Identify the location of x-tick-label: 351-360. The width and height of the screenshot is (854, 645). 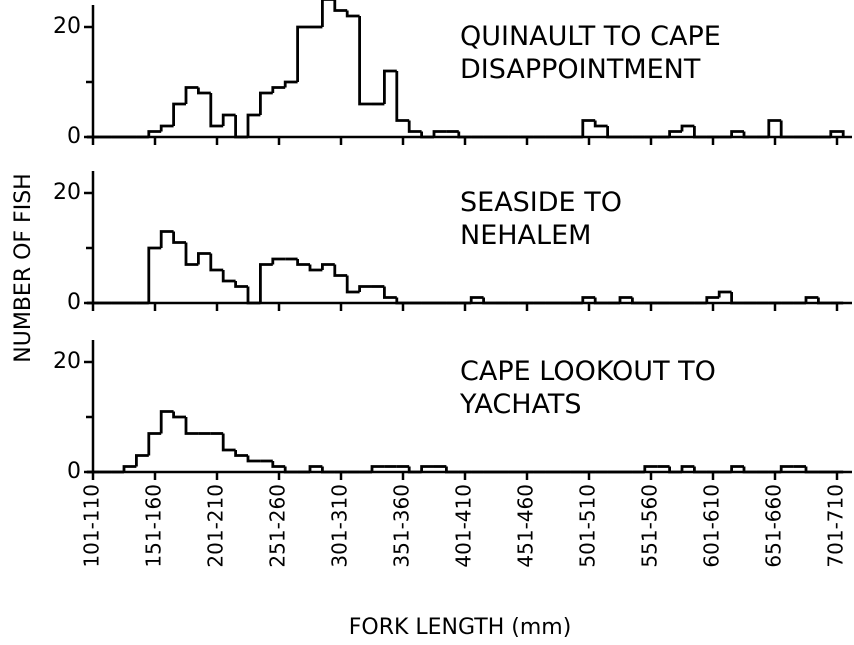
(402, 526).